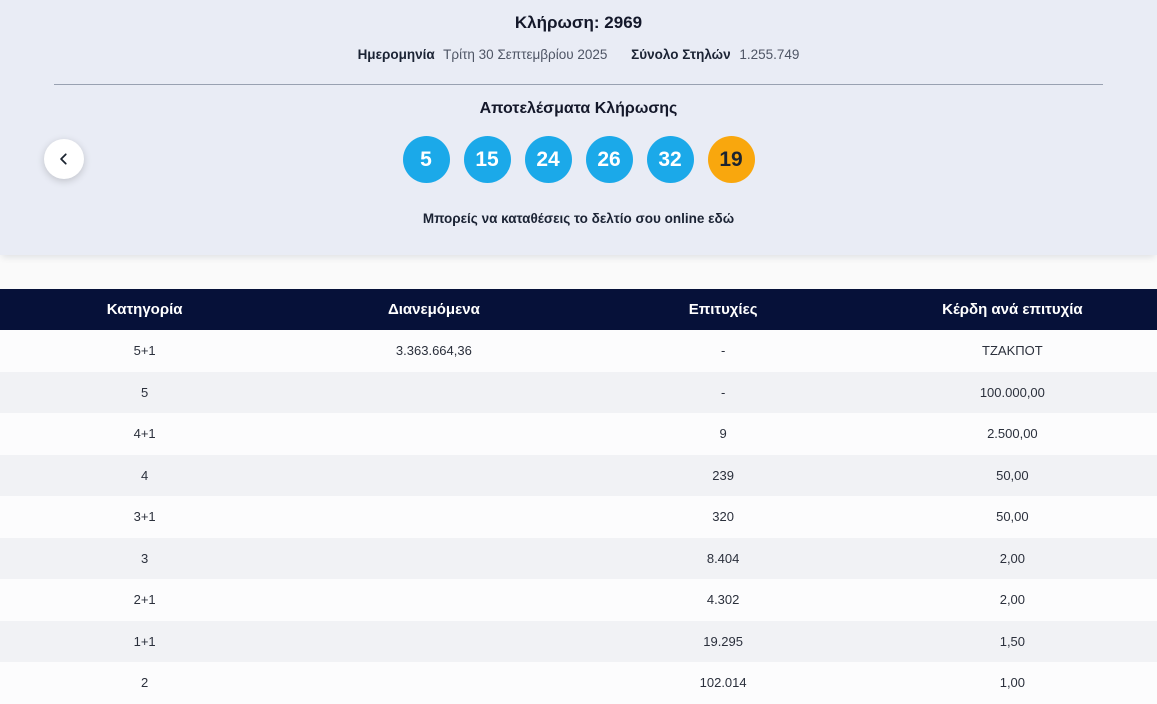 This screenshot has height=704, width=1157. I want to click on draw-date-label: Ημερομηνία, so click(396, 54).